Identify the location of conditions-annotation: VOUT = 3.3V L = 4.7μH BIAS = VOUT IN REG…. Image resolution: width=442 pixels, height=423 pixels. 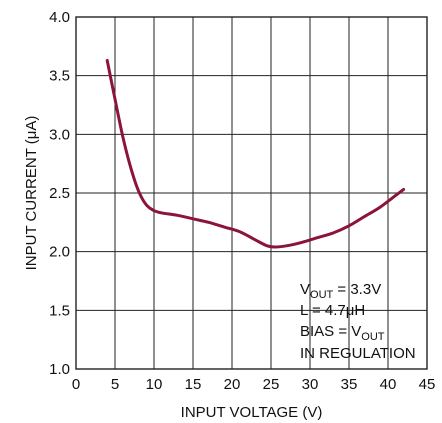
(358, 321).